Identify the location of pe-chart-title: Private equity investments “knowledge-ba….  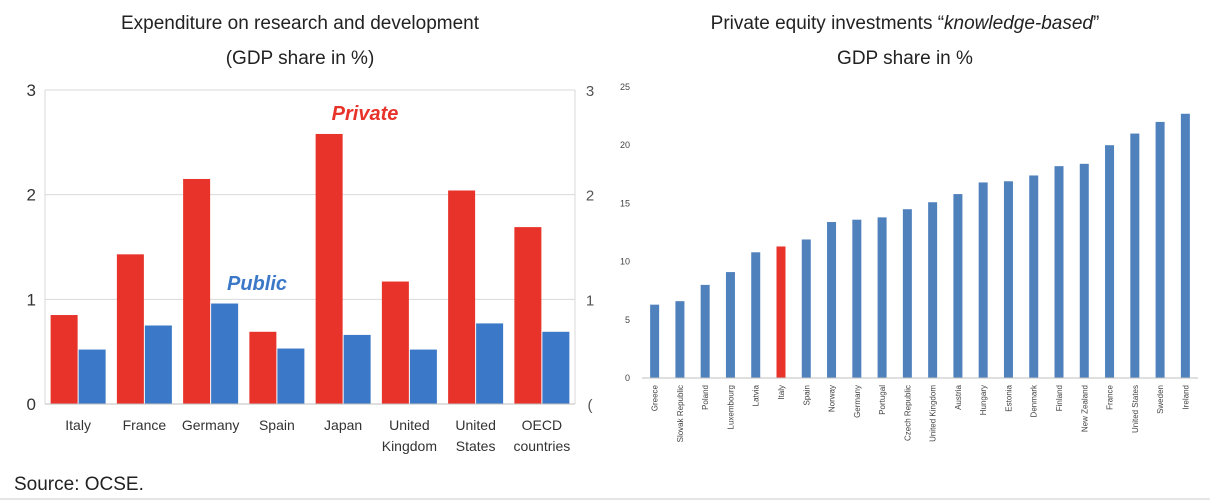
(905, 24).